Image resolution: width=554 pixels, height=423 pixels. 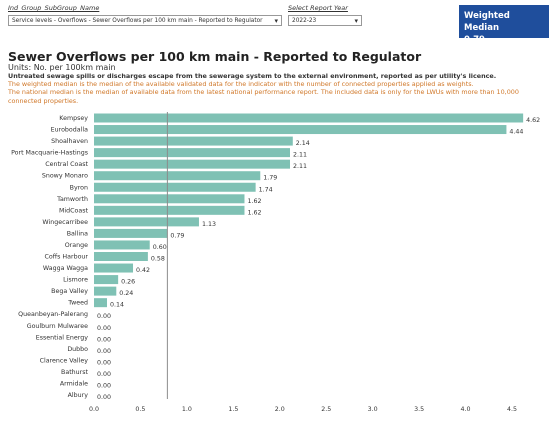 What do you see at coordinates (140, 409) in the screenshot?
I see `x-tick-label: 0.5` at bounding box center [140, 409].